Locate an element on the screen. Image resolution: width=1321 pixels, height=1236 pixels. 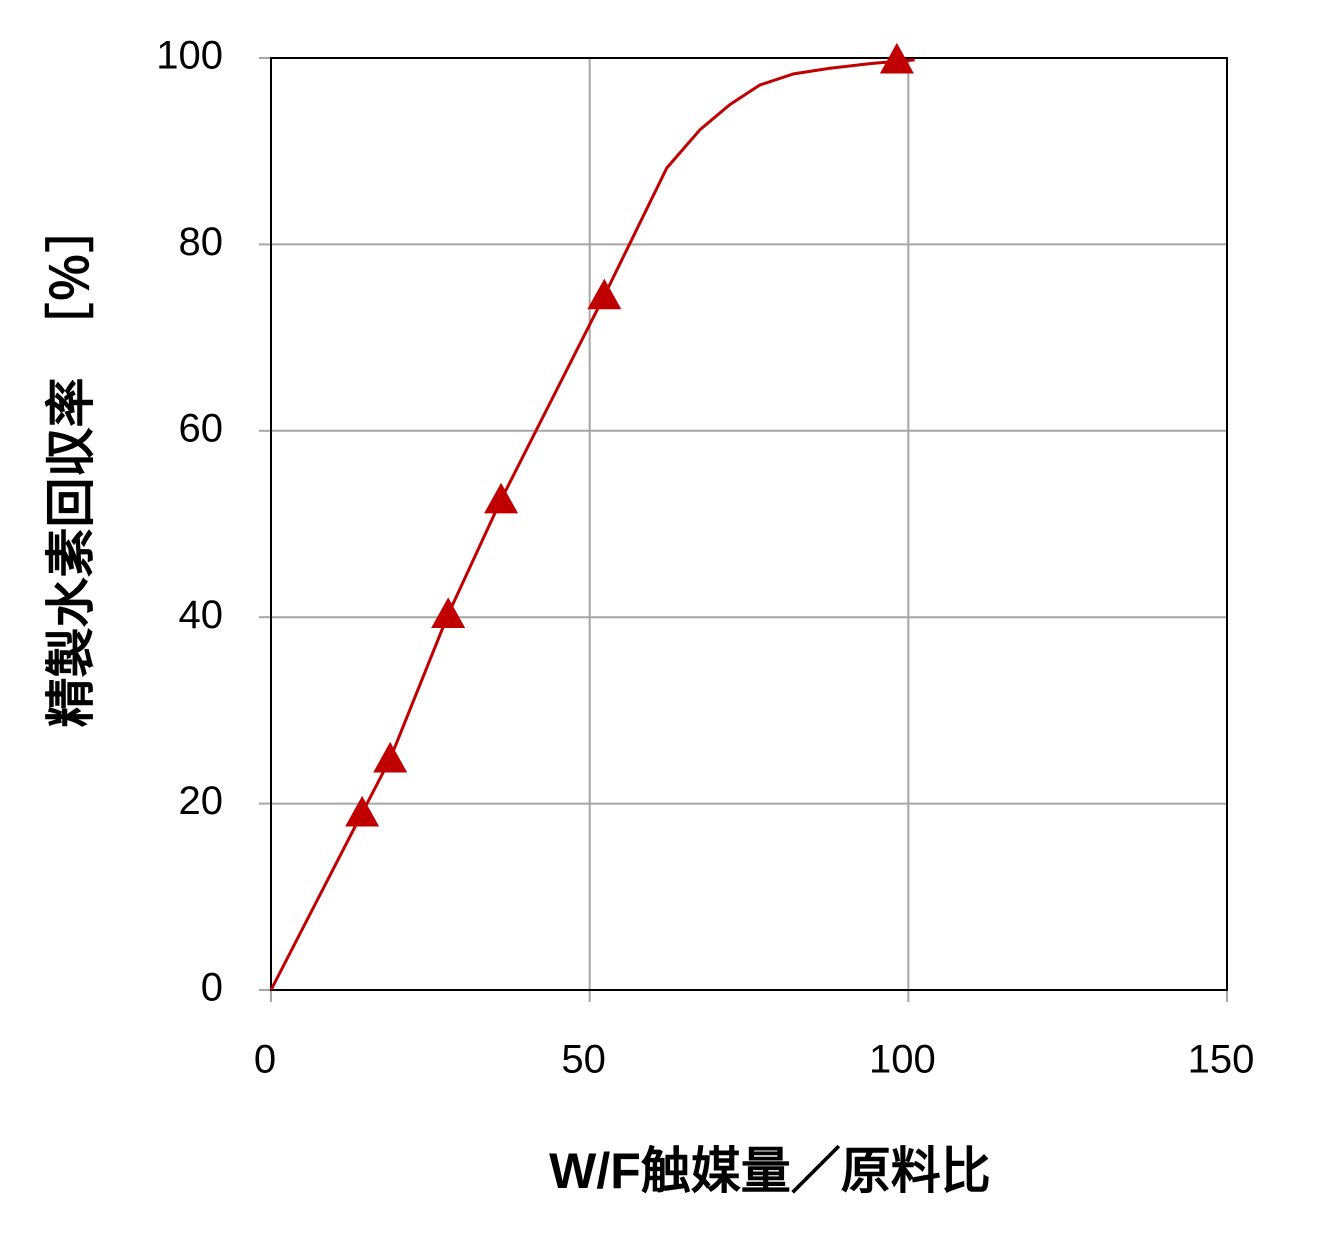
y-tick-label: 20 is located at coordinates (201, 801).